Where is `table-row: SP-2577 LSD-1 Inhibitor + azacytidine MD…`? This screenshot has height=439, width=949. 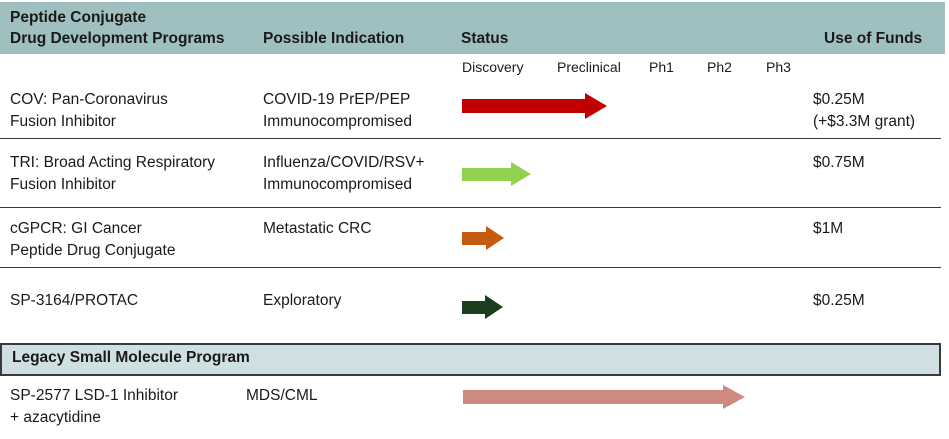
table-row: SP-2577 LSD-1 Inhibitor + azacytidine MD… is located at coordinates (470, 407).